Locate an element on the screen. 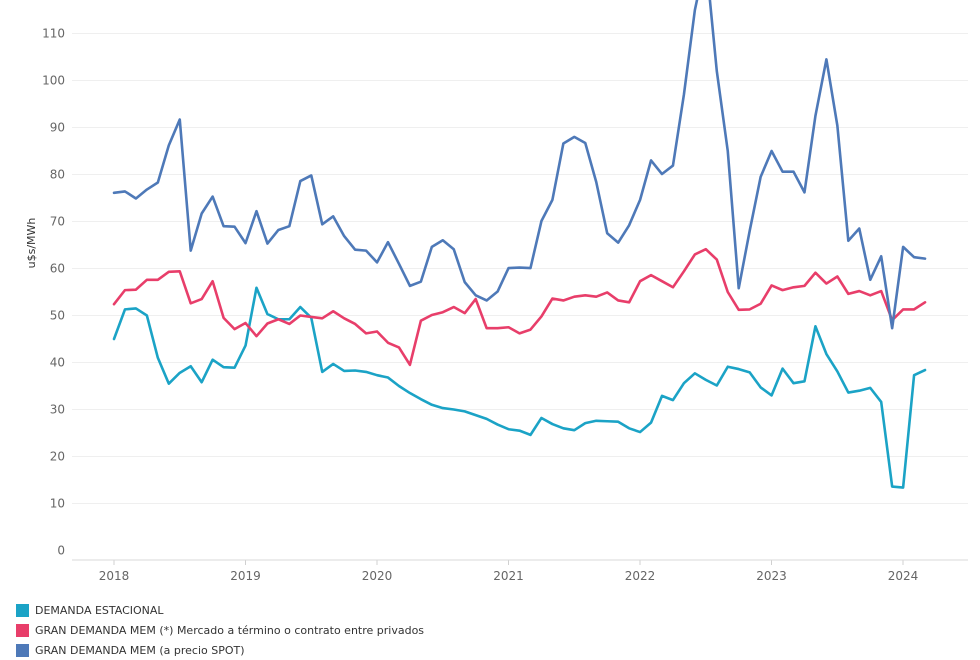  y-axis-ticks: 0102030405060708090100110120 is located at coordinates (53, 292).